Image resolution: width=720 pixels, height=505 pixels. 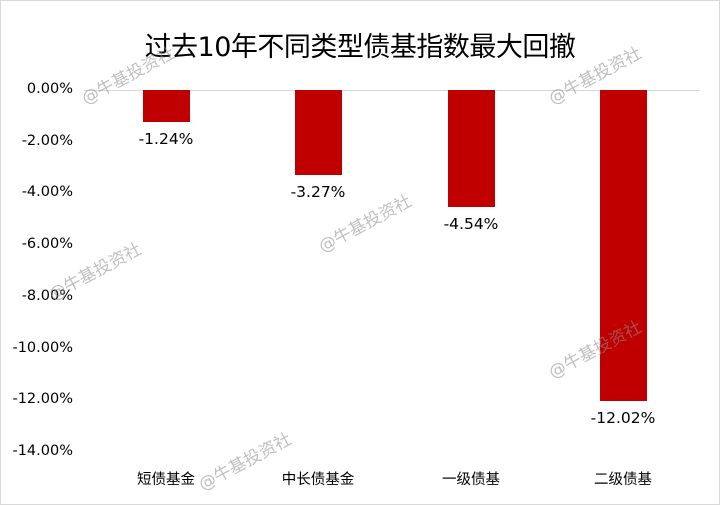 What do you see at coordinates (166, 139) in the screenshot?
I see `data-label: -1.24%` at bounding box center [166, 139].